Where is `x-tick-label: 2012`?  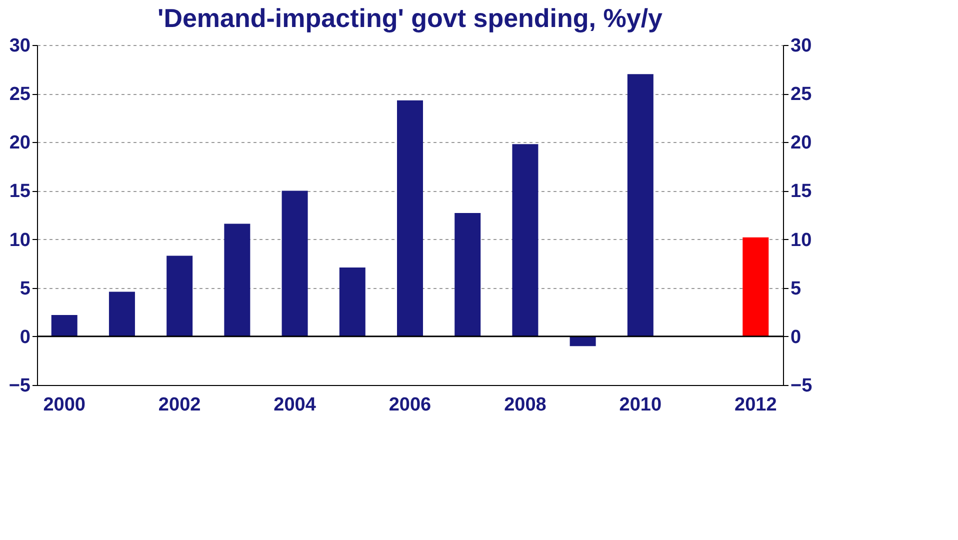
x-tick-label: 2012 is located at coordinates (755, 405).